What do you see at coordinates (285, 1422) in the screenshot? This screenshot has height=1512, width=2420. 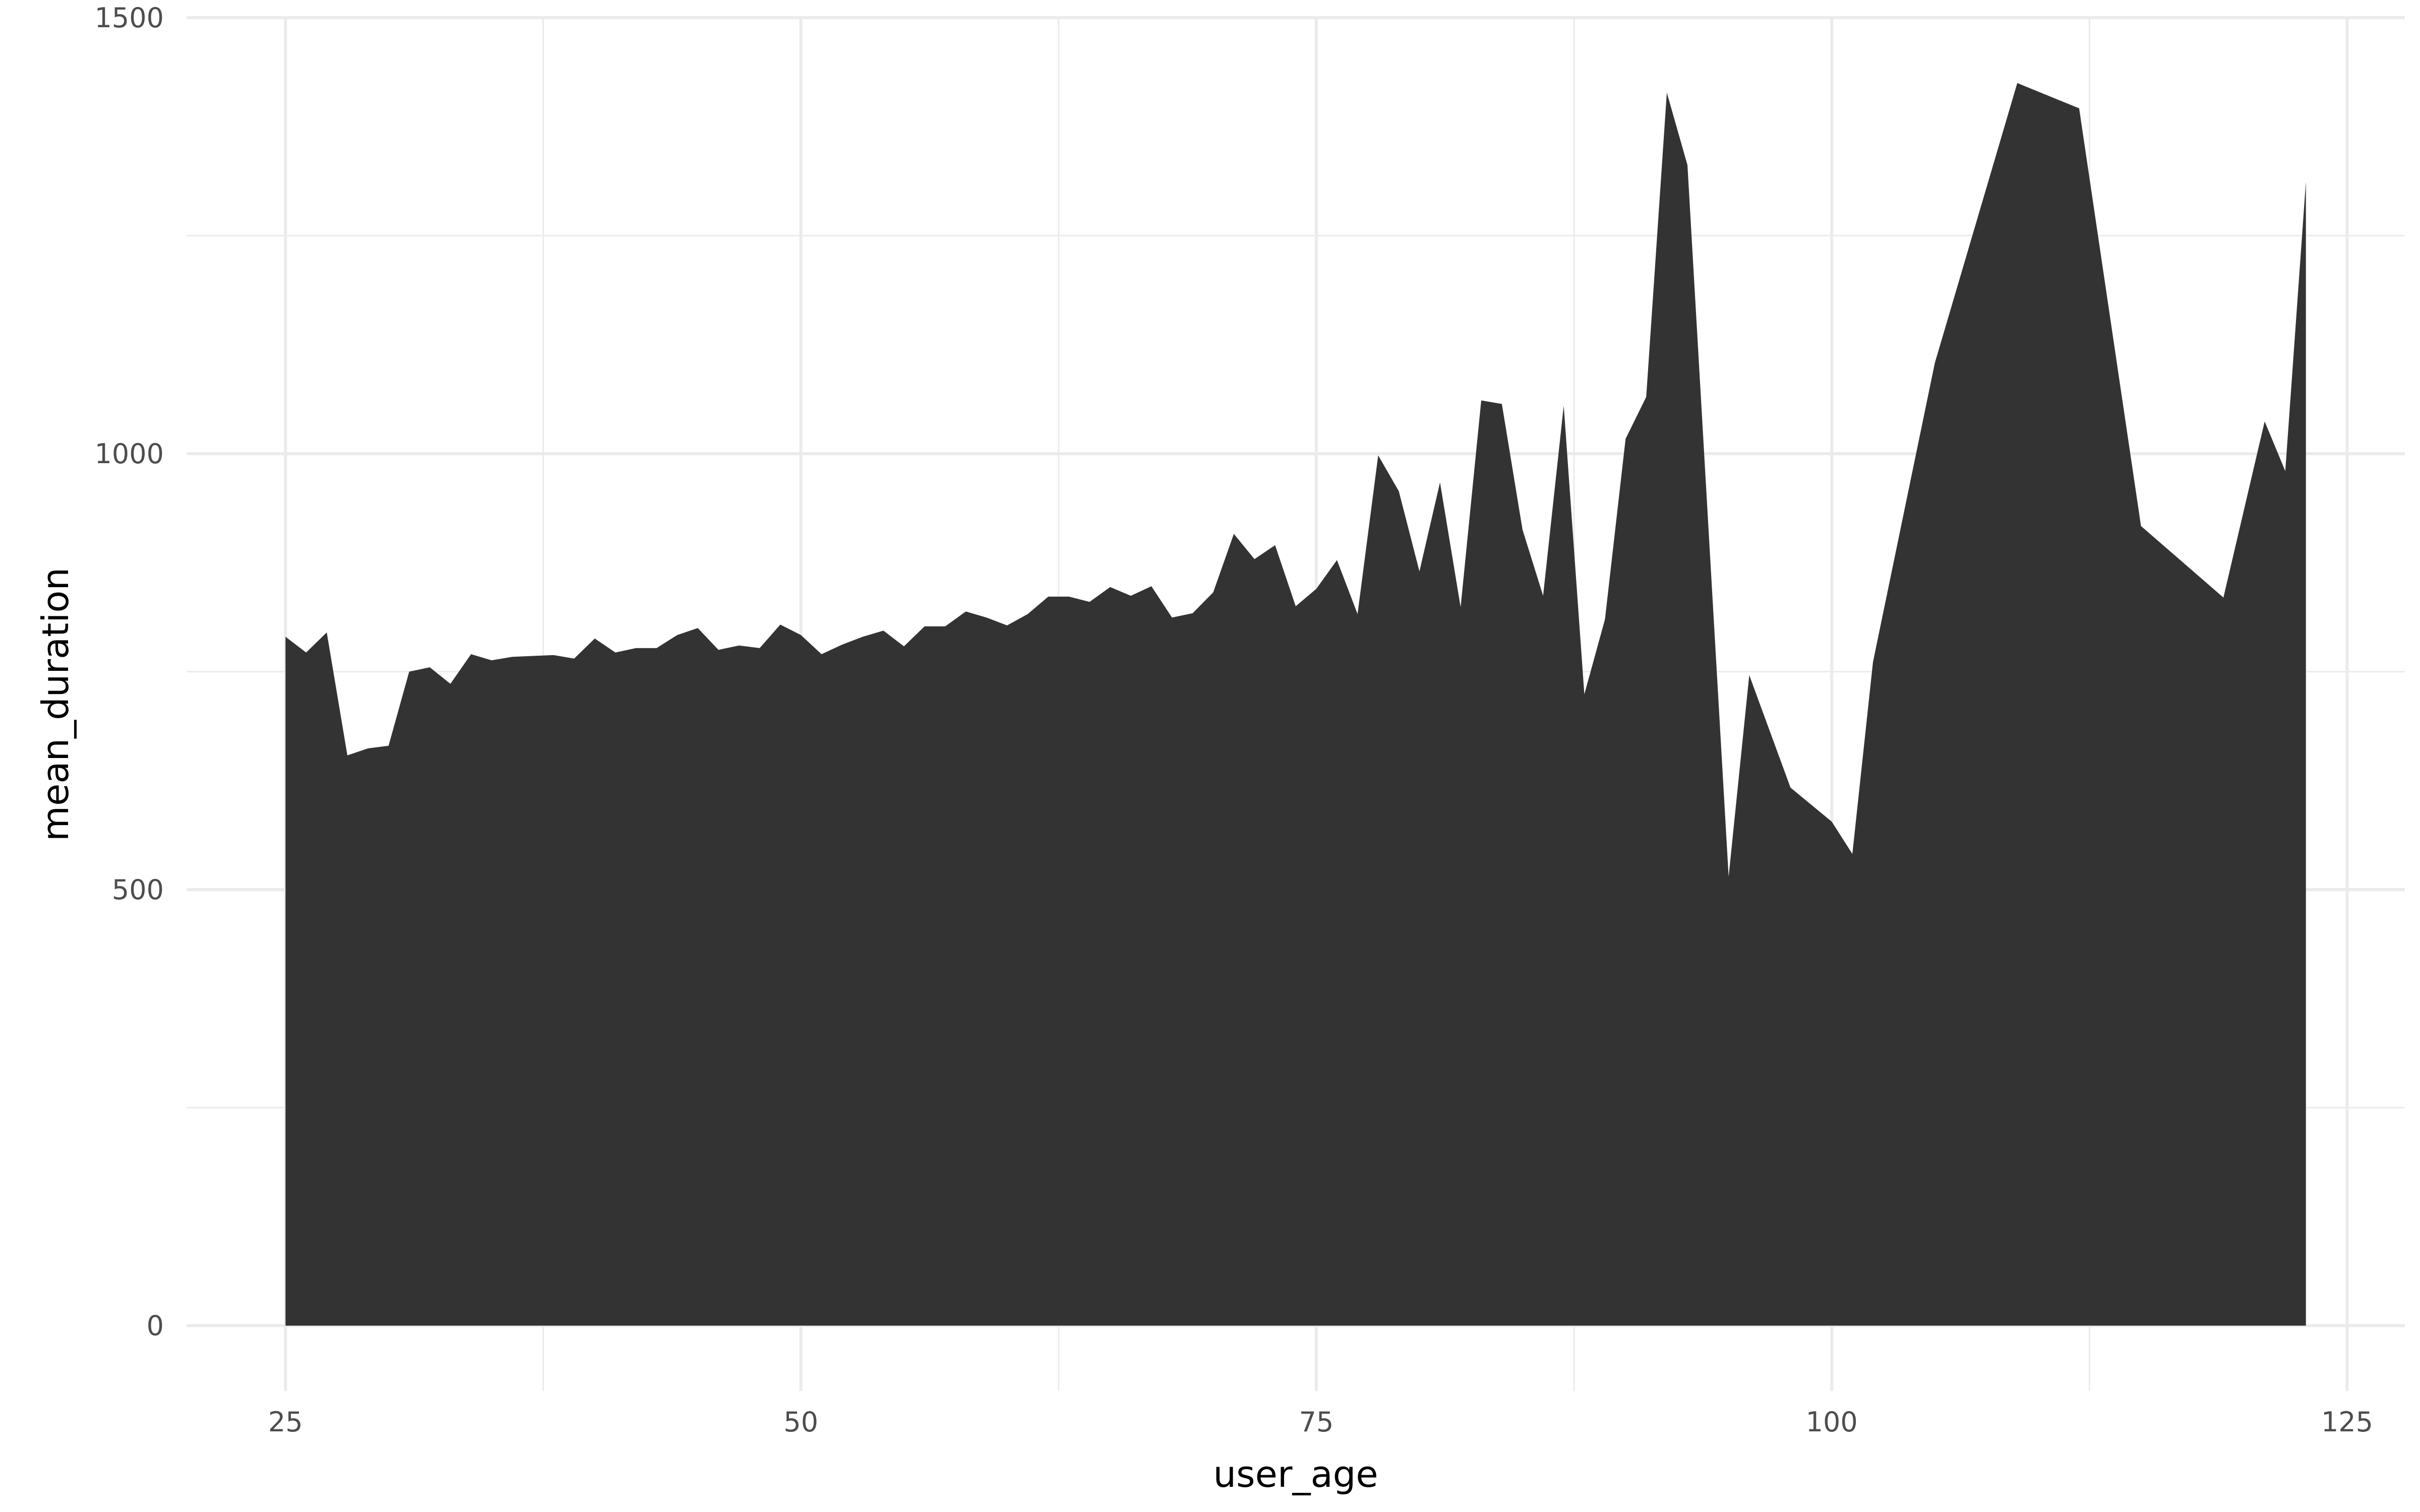 I see `x-tick-label: 25` at bounding box center [285, 1422].